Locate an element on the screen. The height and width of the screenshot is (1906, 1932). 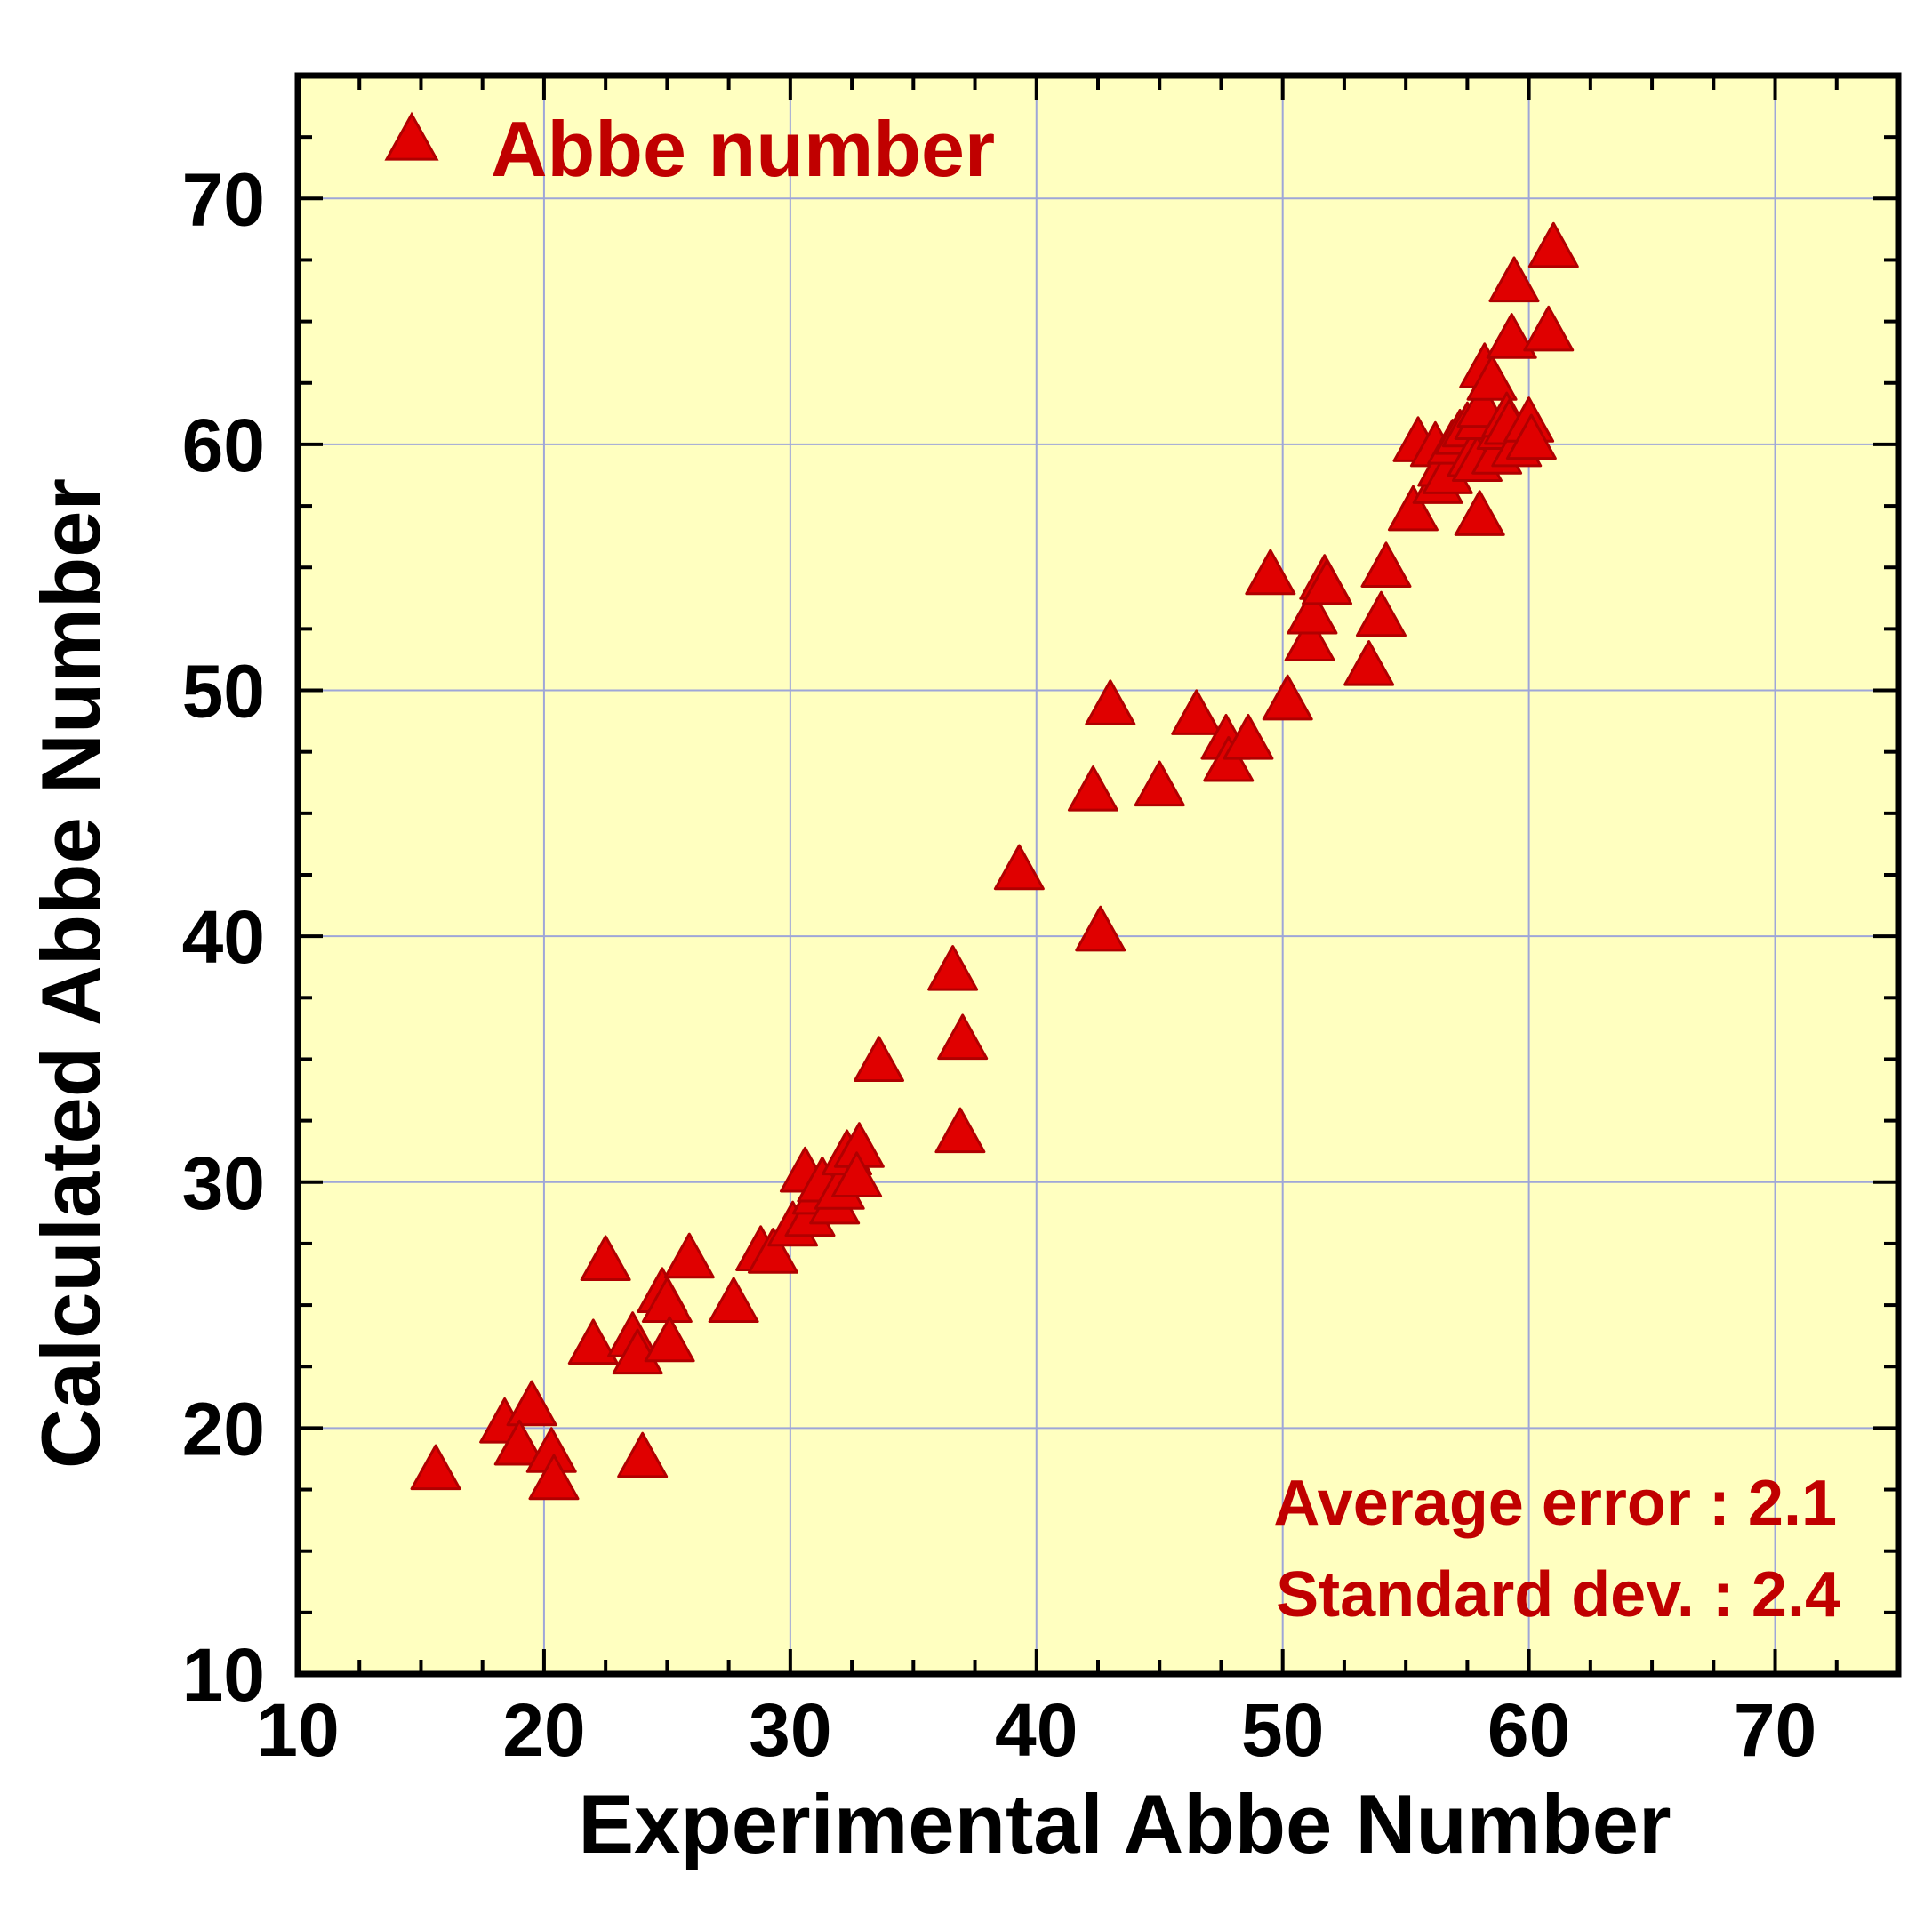
x-axis-title: Experimental Abbe Number is located at coordinates (1125, 1823).